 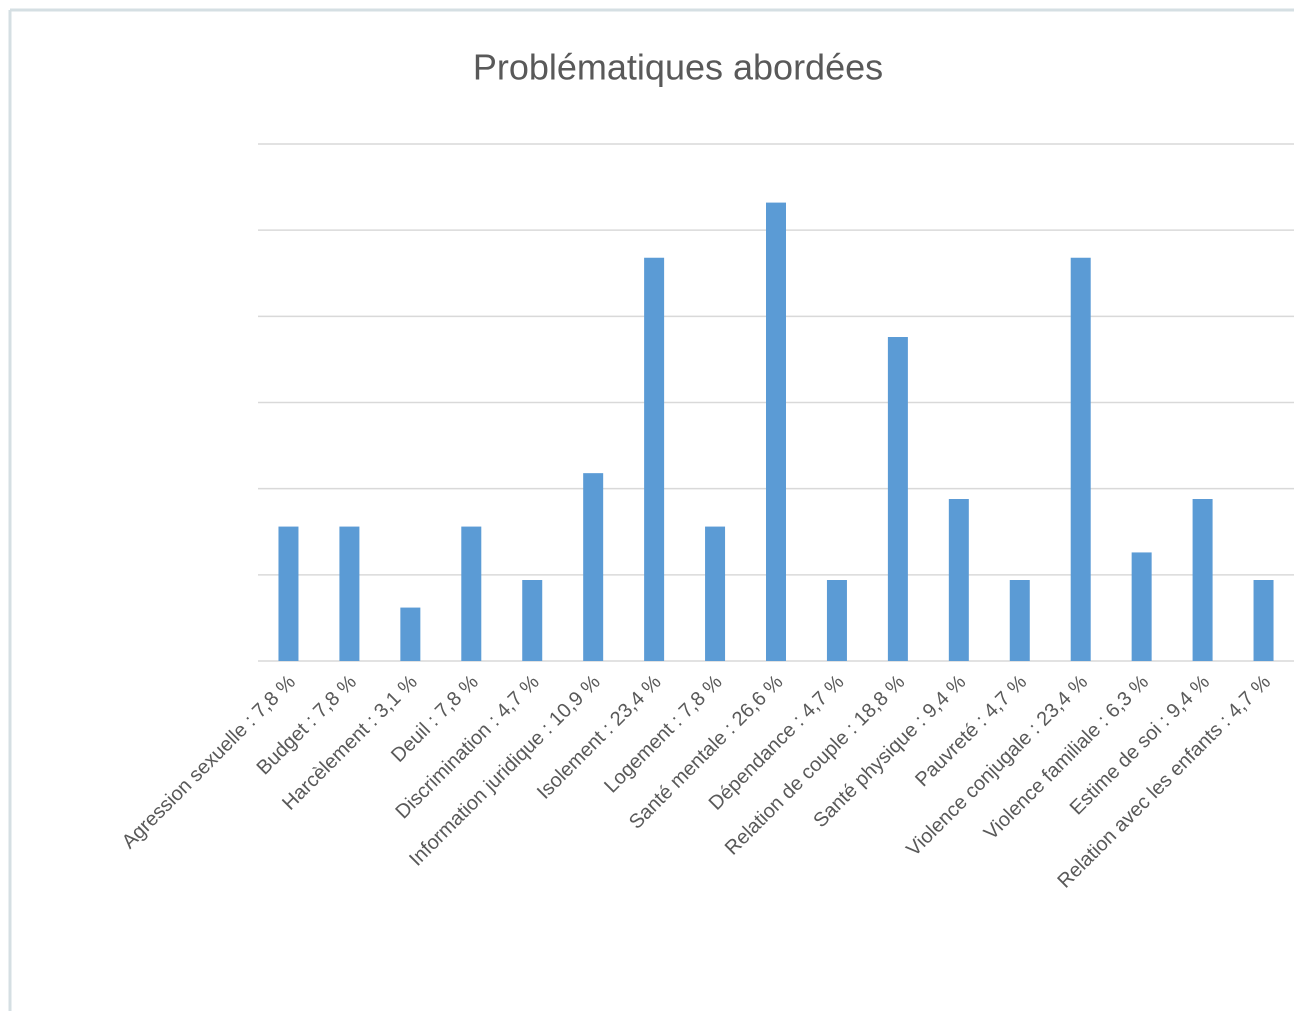 What do you see at coordinates (971, 731) in the screenshot?
I see `x-tick-label: Pauvreté : 4,7 %` at bounding box center [971, 731].